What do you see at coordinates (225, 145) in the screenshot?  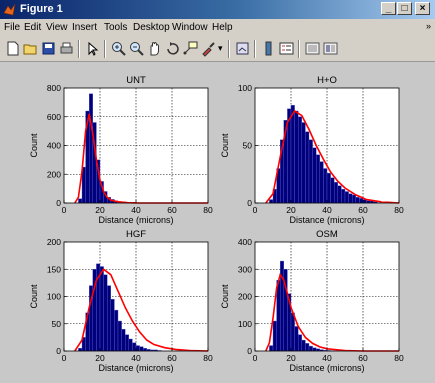 I see `y-axis-label: Count` at bounding box center [225, 145].